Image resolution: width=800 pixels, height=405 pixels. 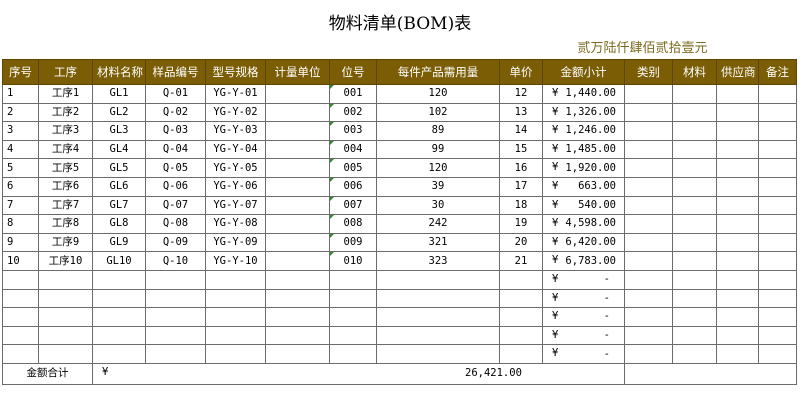 What do you see at coordinates (438, 279) in the screenshot?
I see `qty-cell` at bounding box center [438, 279].